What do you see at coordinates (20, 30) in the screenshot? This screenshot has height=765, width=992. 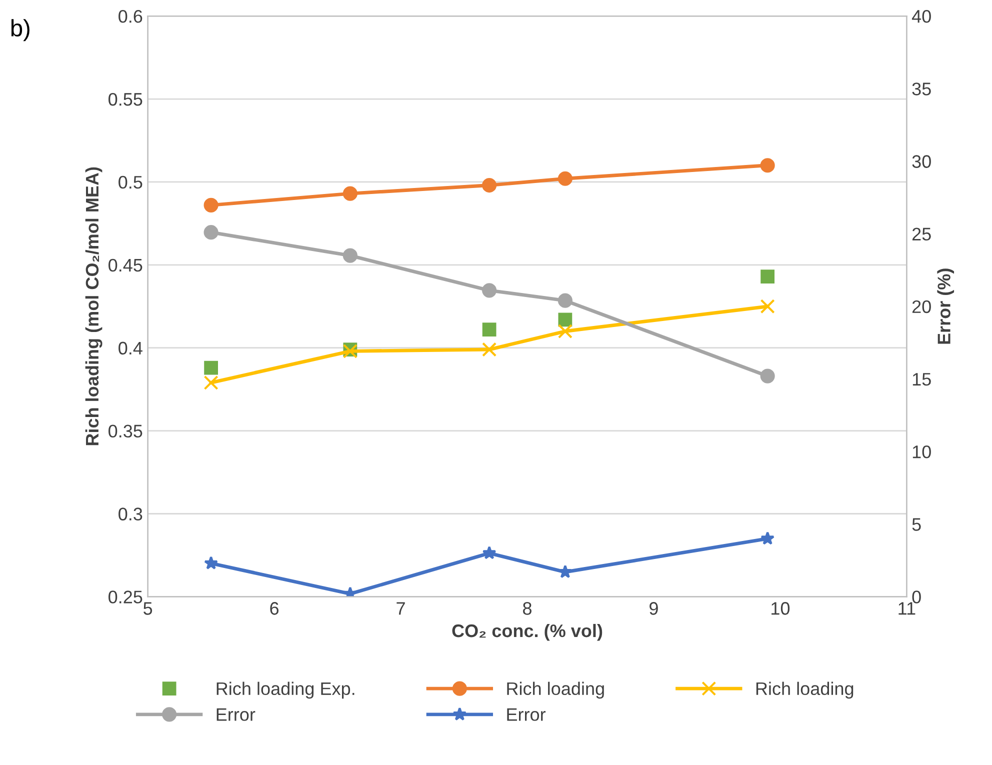 I see `text: b)` at bounding box center [20, 30].